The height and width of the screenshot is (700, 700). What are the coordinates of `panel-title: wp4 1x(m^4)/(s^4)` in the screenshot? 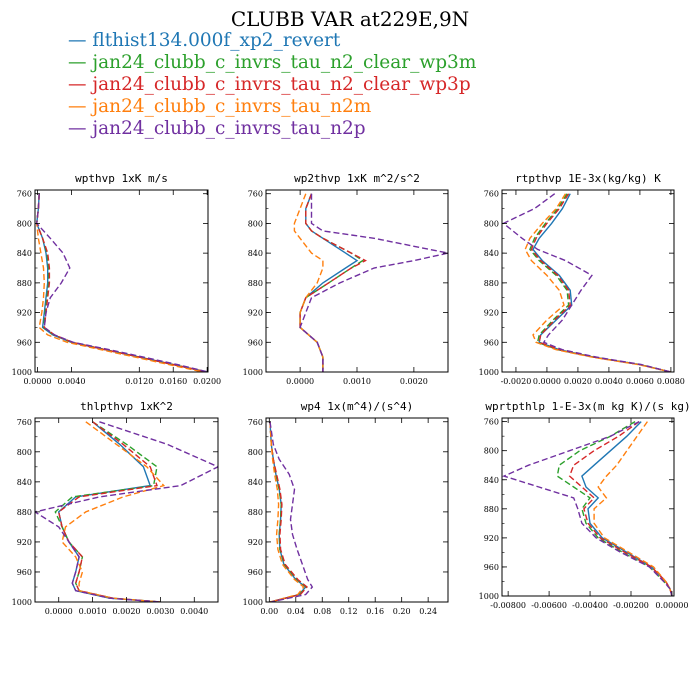 It's located at (357, 406).